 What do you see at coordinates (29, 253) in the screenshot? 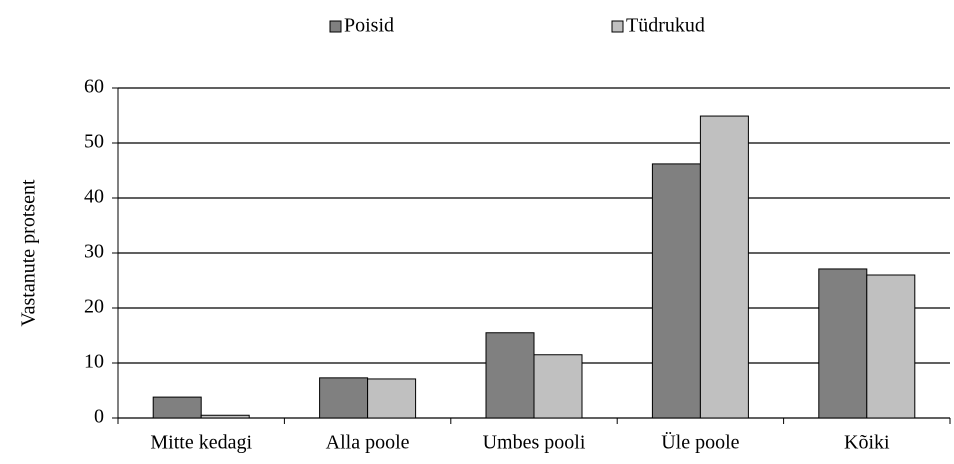
I see `y-axis-label: Vastanute protsent` at bounding box center [29, 253].